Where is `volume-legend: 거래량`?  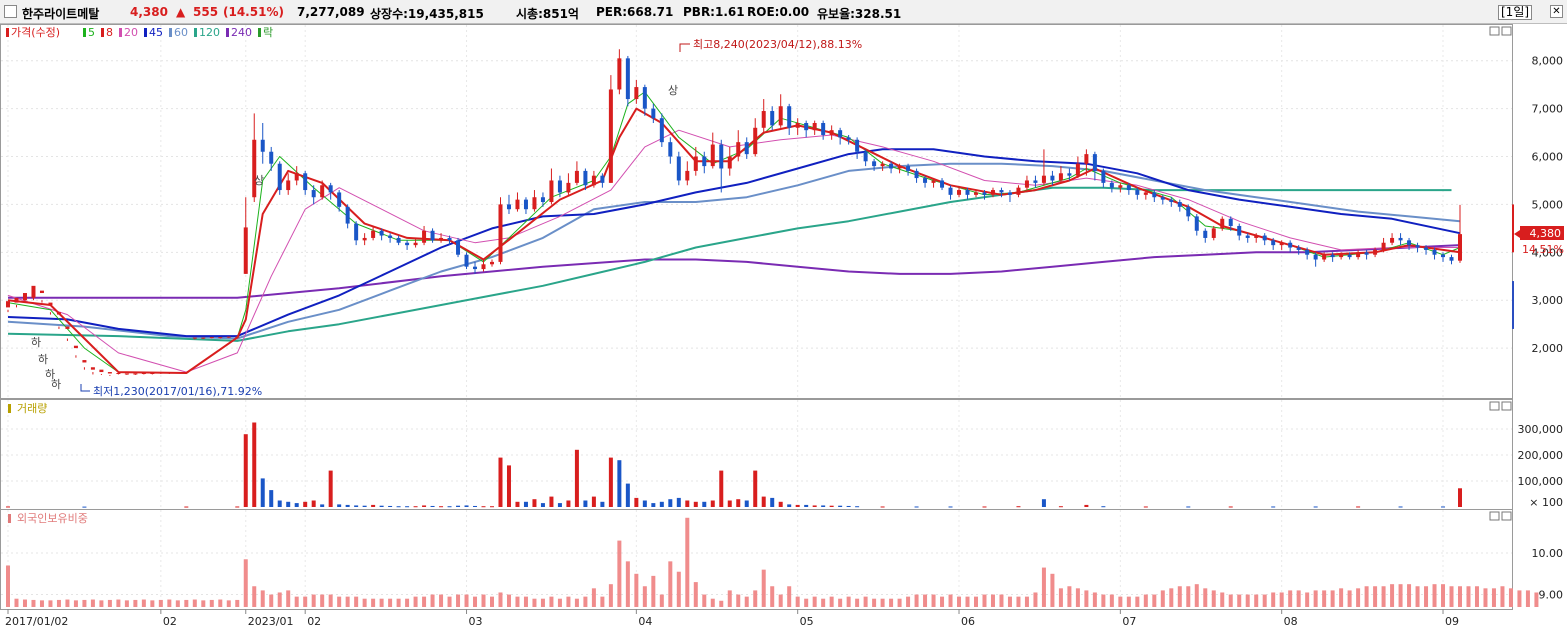 volume-legend: 거래량 is located at coordinates (32, 408).